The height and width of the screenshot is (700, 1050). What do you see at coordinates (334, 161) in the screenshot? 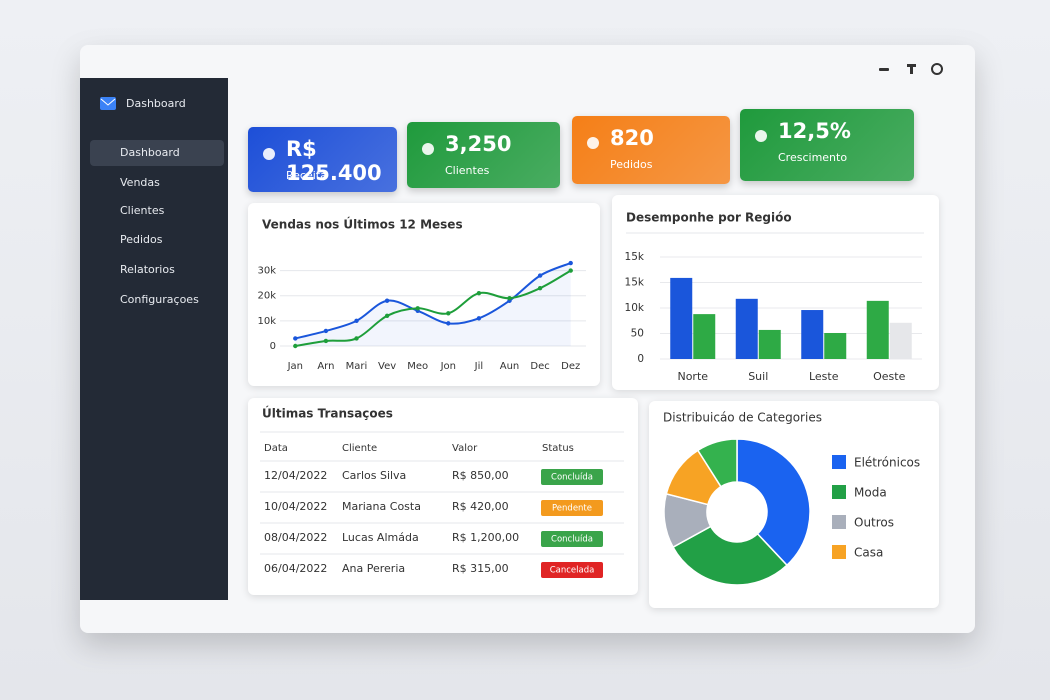
I see `kpi-value: R$ 125.400` at bounding box center [334, 161].